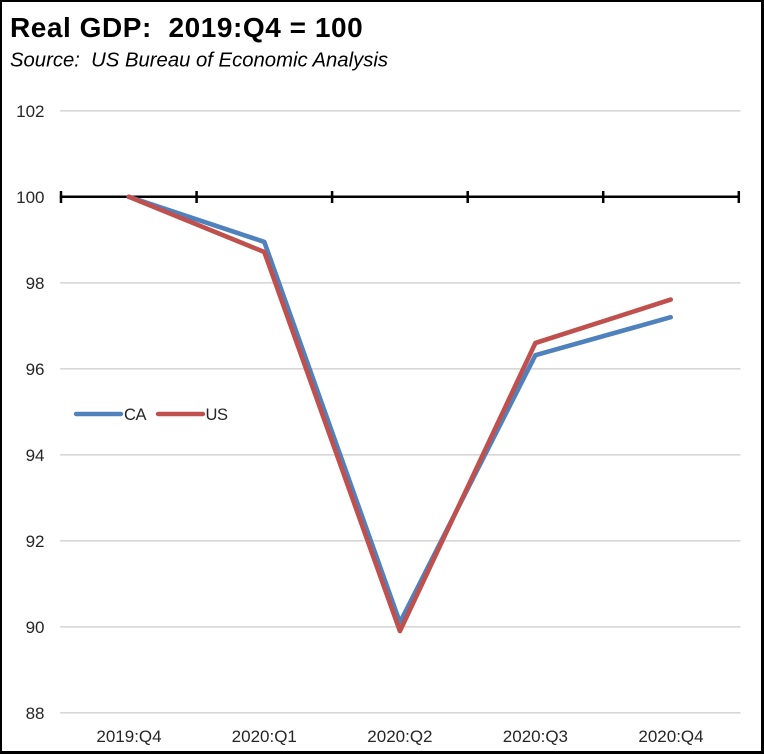  Describe the element at coordinates (35, 455) in the screenshot. I see `svg-text: 94` at that location.